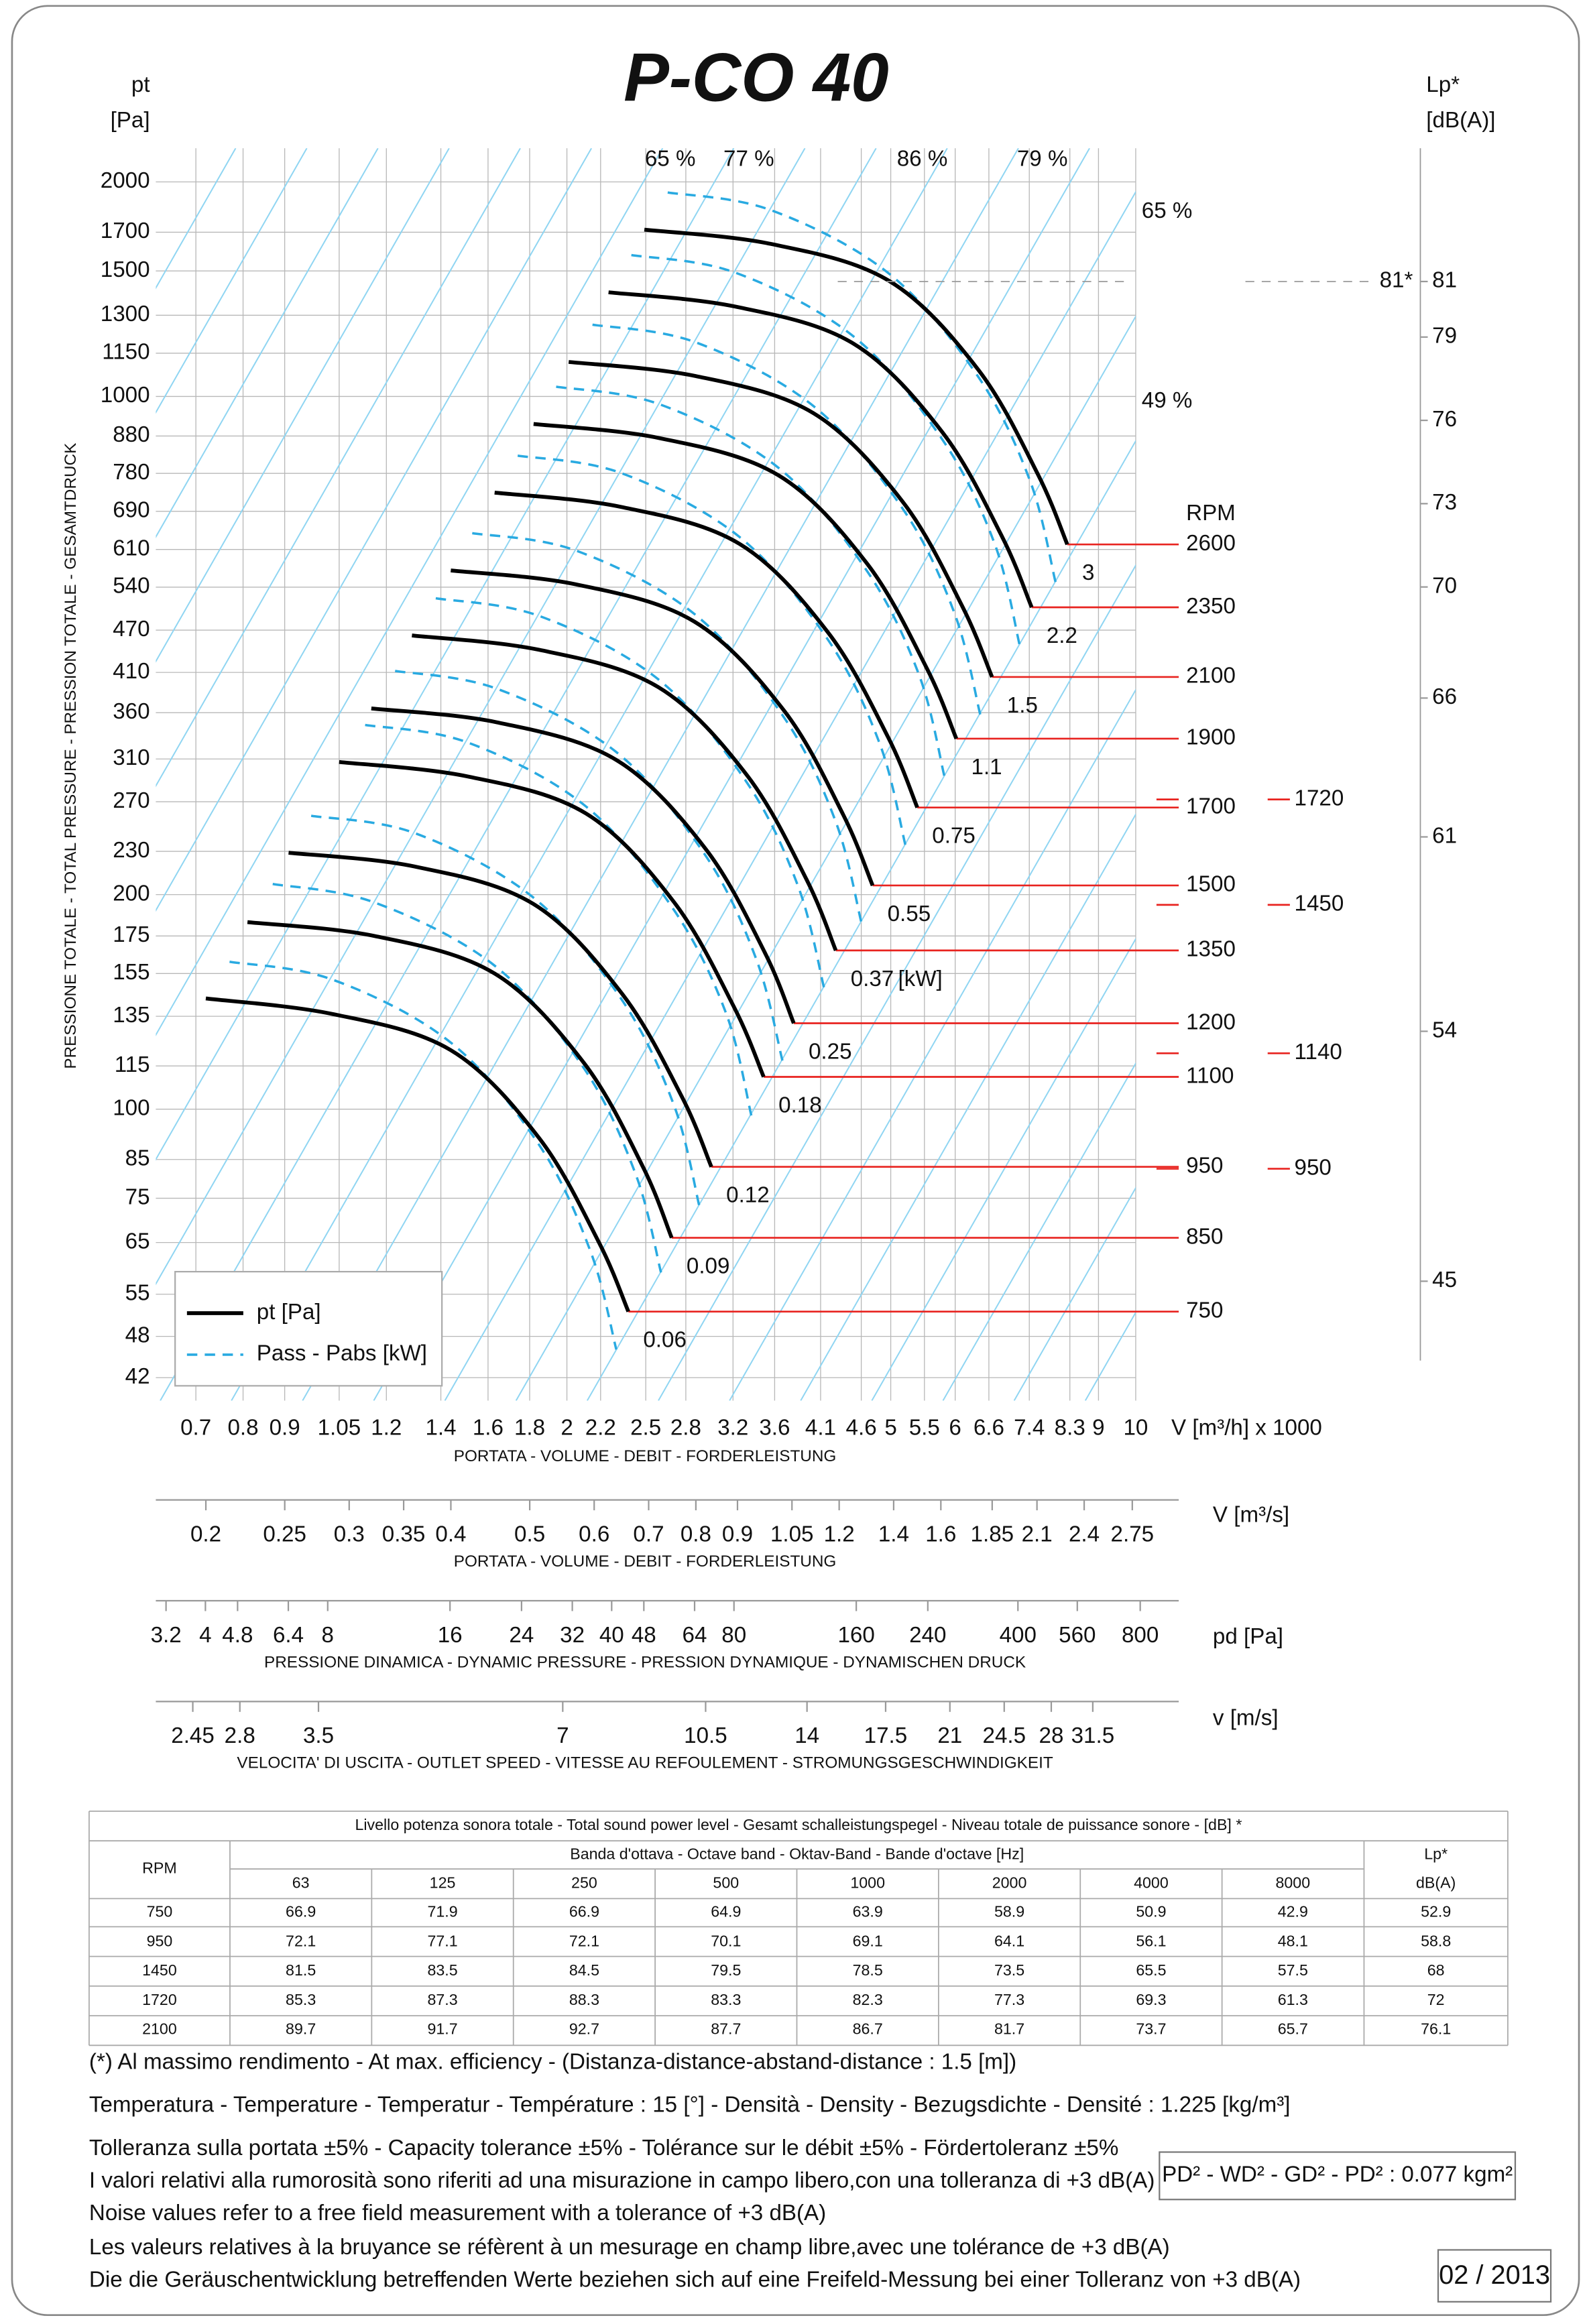 This screenshot has height=2324, width=1591. What do you see at coordinates (440, 1427) in the screenshot?
I see `x-tick-label: 1.4` at bounding box center [440, 1427].